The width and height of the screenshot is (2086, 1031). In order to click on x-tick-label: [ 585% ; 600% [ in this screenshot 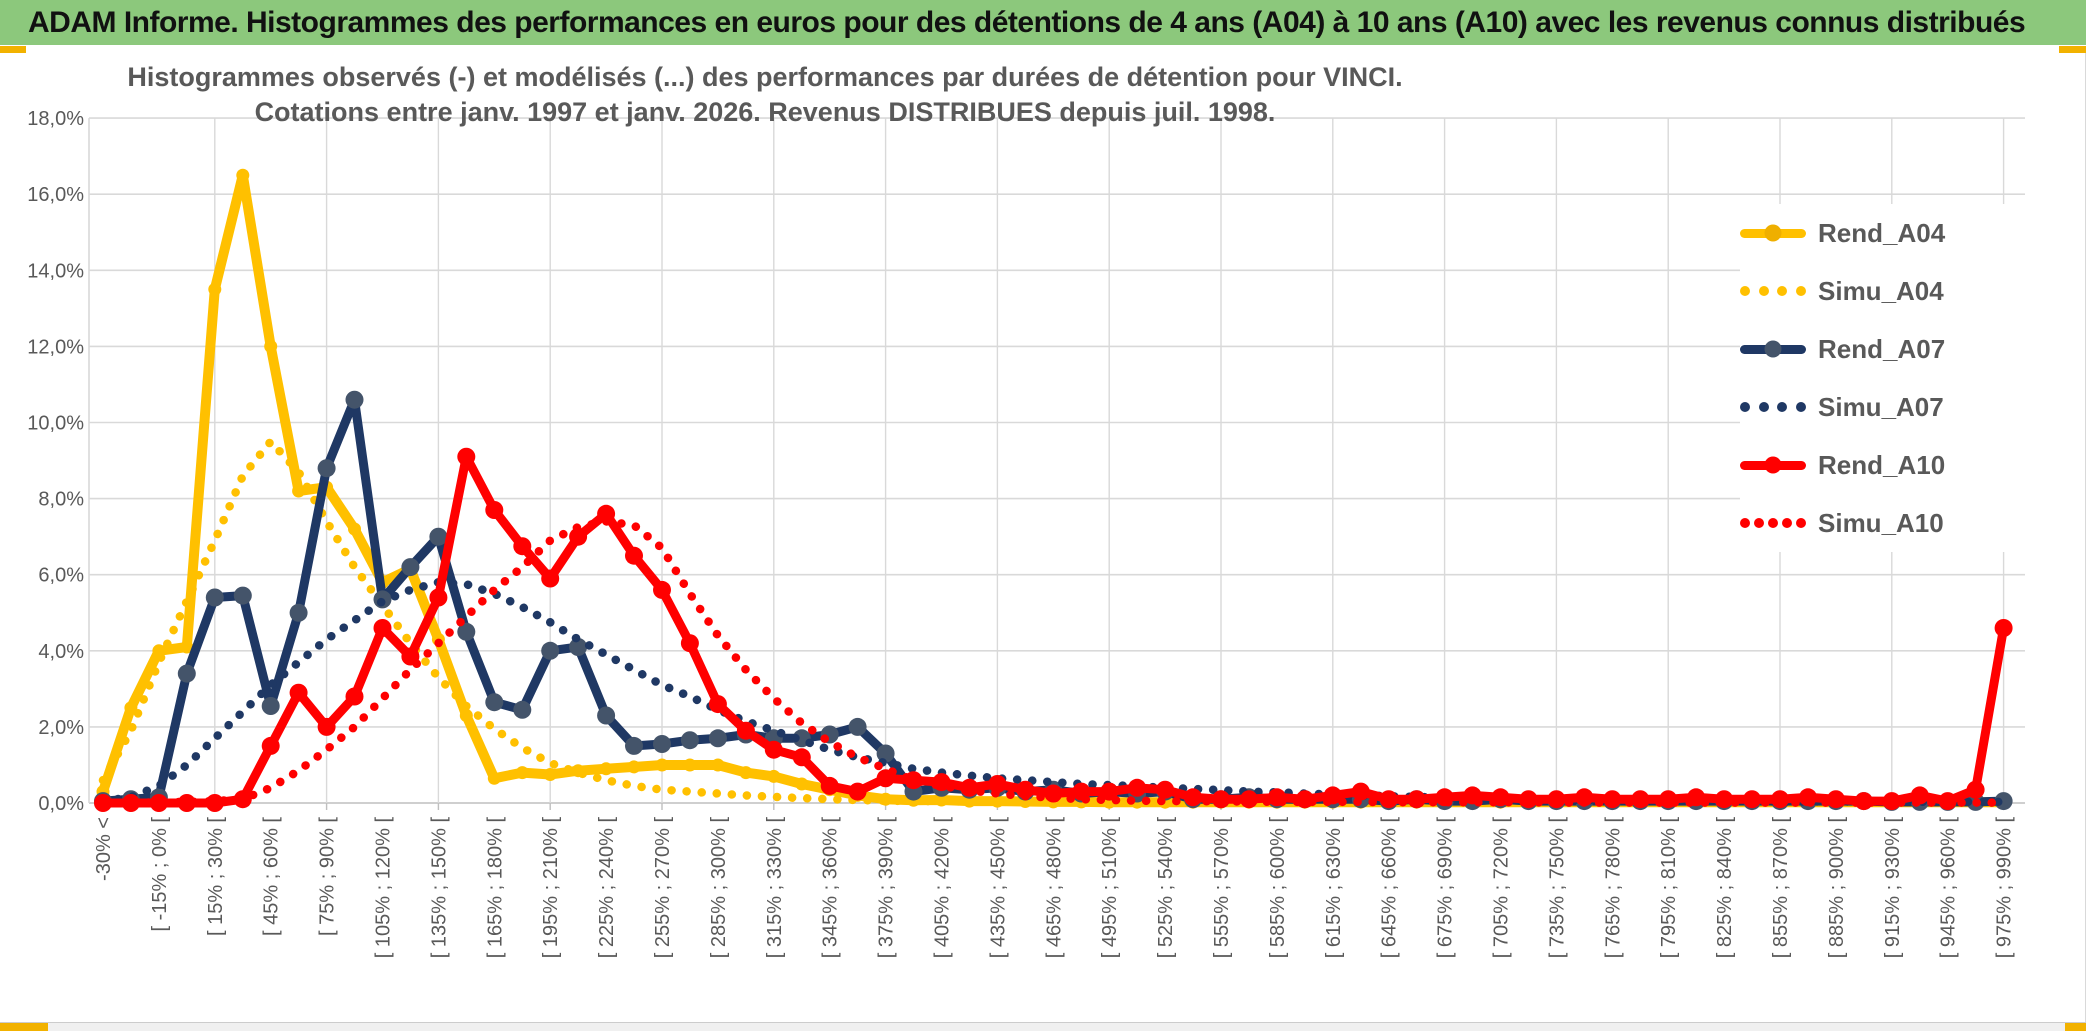, I will do `click(1278, 888)`.